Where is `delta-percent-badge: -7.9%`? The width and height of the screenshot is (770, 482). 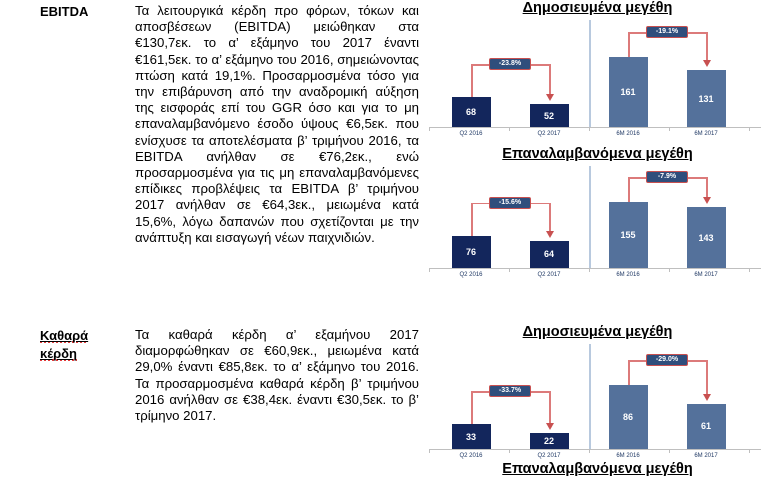
delta-percent-badge: -7.9% is located at coordinates (667, 177).